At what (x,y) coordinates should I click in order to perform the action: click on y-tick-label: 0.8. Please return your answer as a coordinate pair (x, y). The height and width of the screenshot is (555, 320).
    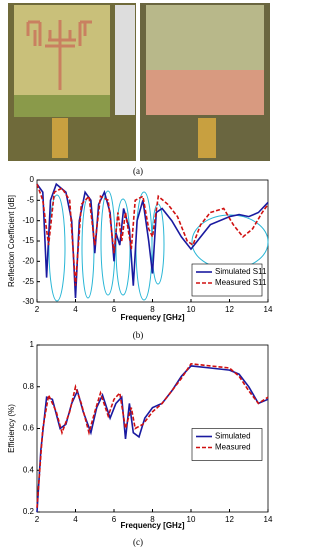
    Looking at the image, I should click on (29, 386).